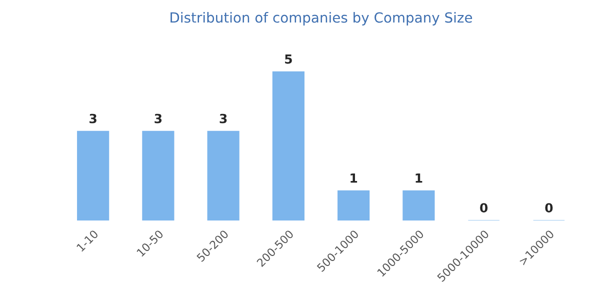 This screenshot has width=600, height=300. What do you see at coordinates (288, 59) in the screenshot?
I see `data-label: 5` at bounding box center [288, 59].